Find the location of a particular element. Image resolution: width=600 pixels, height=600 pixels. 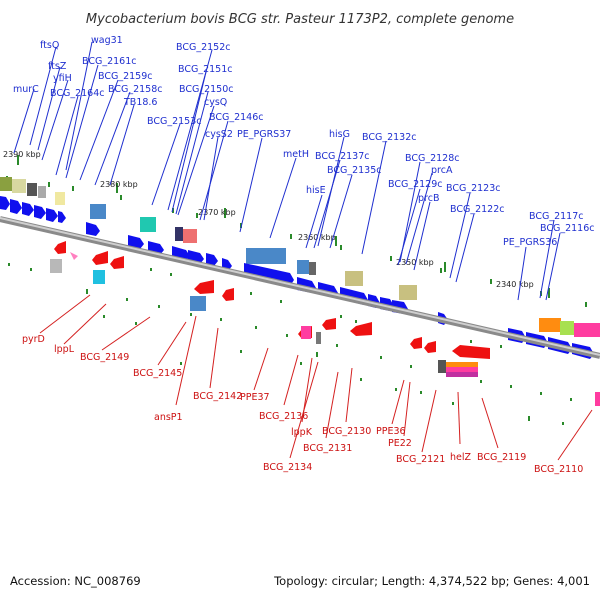

gene-label: BCG_2130 is located at coordinates (346, 431).